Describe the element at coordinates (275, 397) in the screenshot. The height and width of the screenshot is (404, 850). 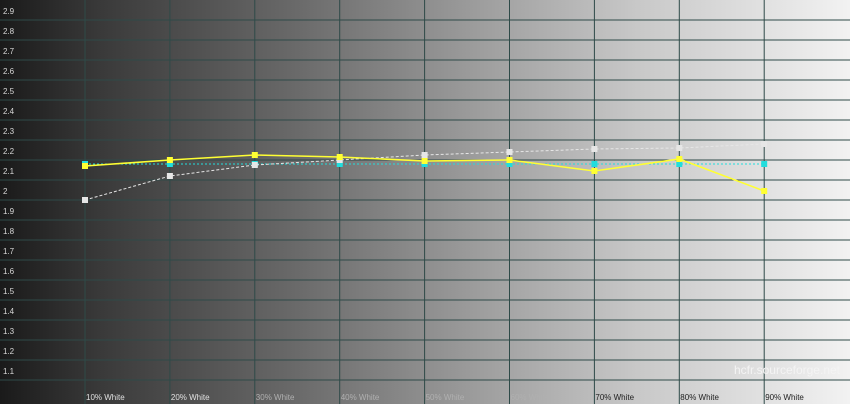
I see `x-tick-label: 30% White` at that location.